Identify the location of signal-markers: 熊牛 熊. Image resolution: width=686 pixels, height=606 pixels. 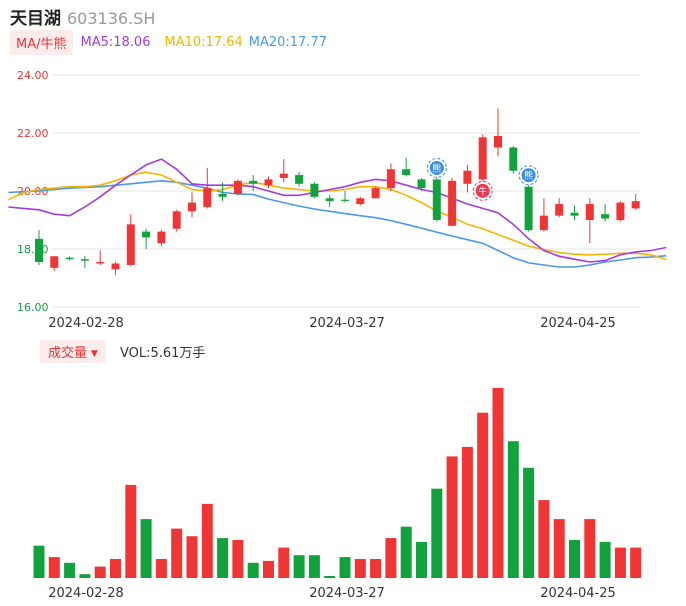
(482, 179).